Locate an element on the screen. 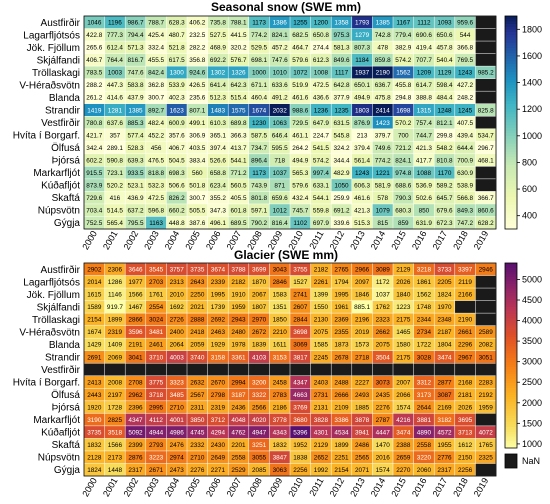 The width and height of the screenshot is (550, 504). cell-value-label: 735.8 is located at coordinates (218, 23).